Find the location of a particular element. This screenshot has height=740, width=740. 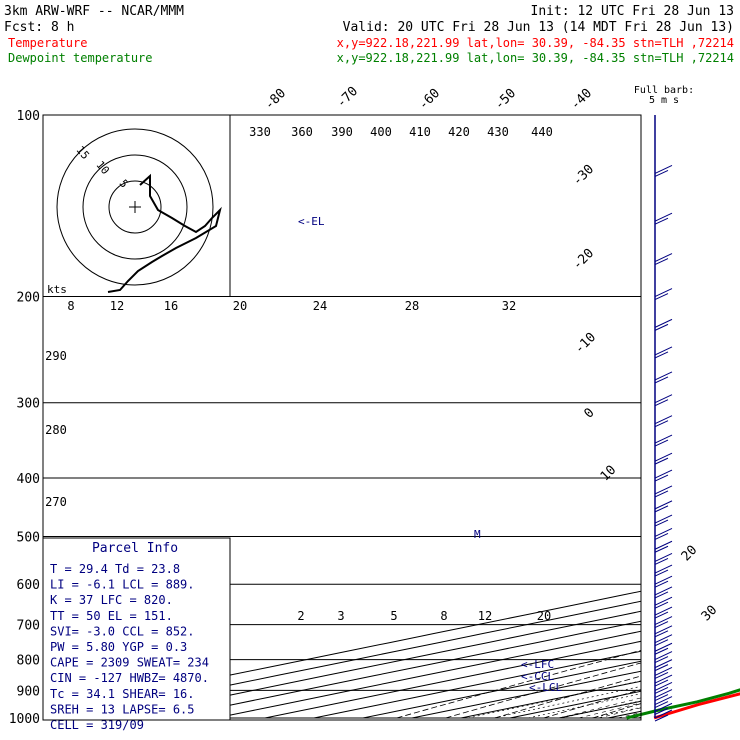

temperature-profile is located at coordinates (696, 706).